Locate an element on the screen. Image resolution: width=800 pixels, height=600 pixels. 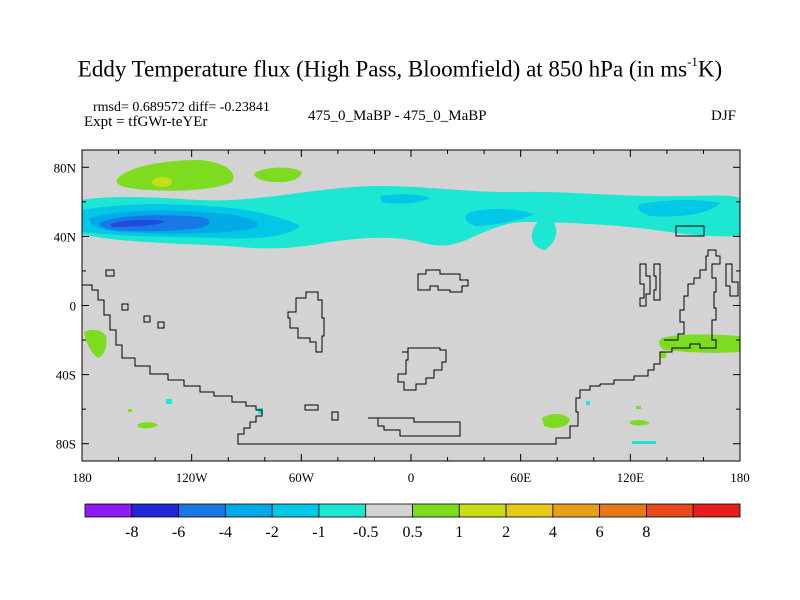
y-tick-label: 40N is located at coordinates (65, 236).